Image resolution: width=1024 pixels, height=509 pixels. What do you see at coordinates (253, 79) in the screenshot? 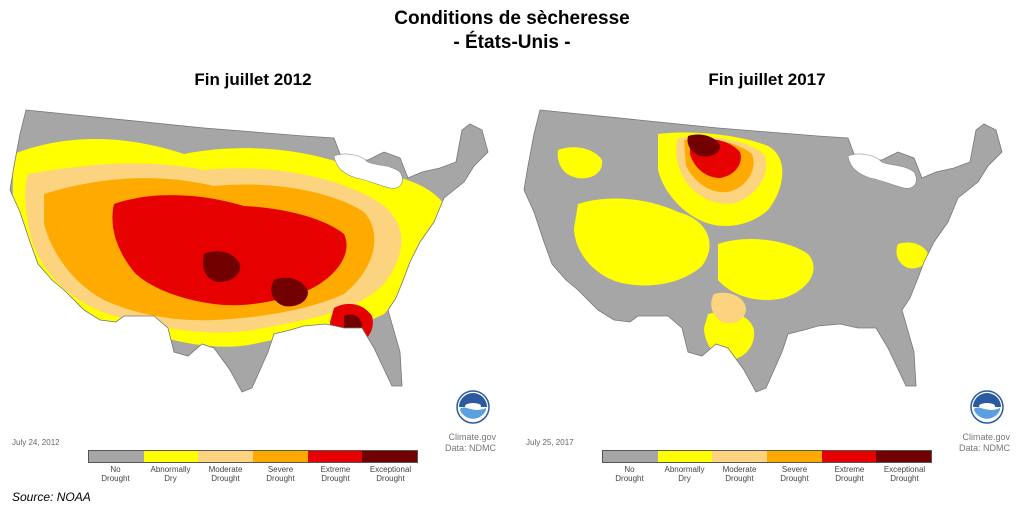
I see `map-title-2012: Fin juillet 2012` at bounding box center [253, 79].